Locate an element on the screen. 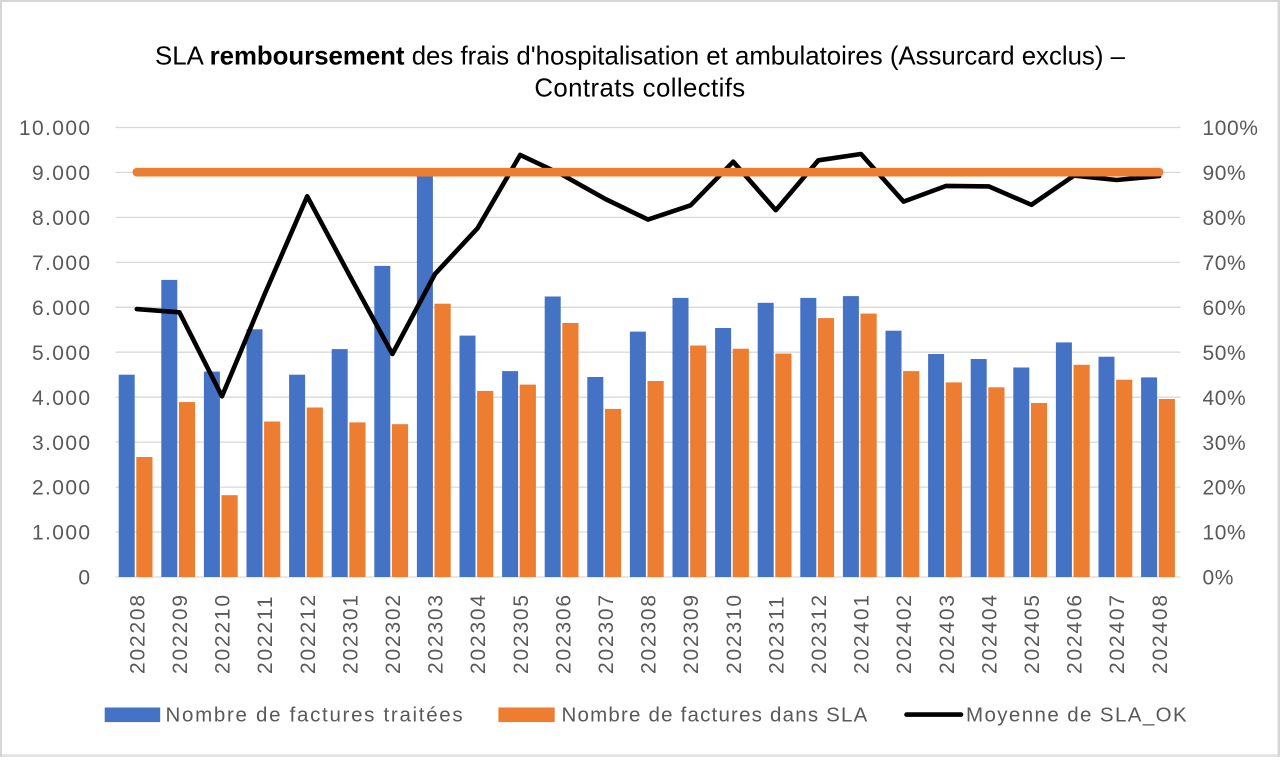 This screenshot has width=1280, height=762. svg-text: 202404 is located at coordinates (989, 633).